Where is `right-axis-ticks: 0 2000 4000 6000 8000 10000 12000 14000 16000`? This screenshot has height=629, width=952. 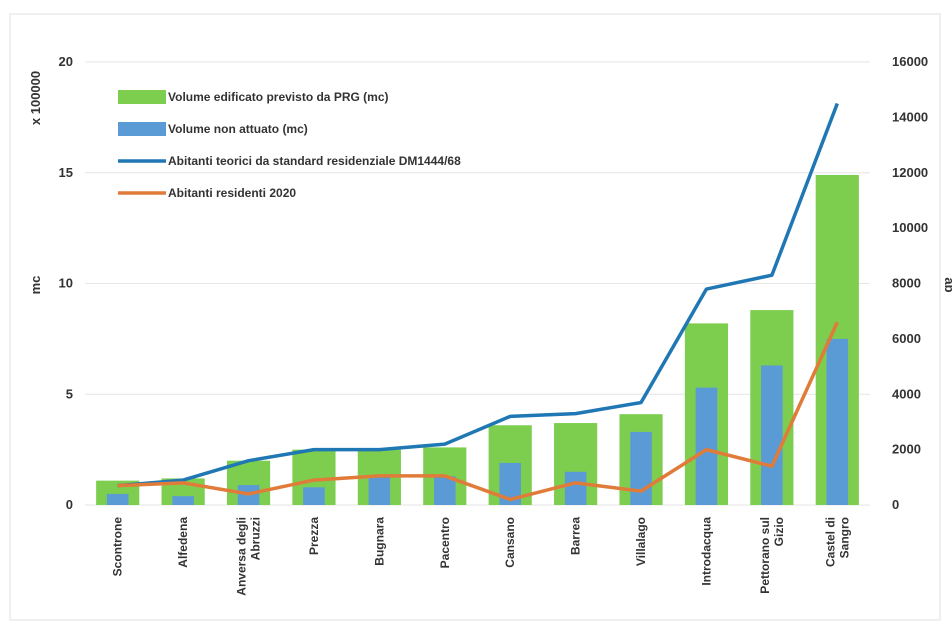 right-axis-ticks: 0 2000 4000 6000 8000 10000 12000 14000 16000 is located at coordinates (910, 283).